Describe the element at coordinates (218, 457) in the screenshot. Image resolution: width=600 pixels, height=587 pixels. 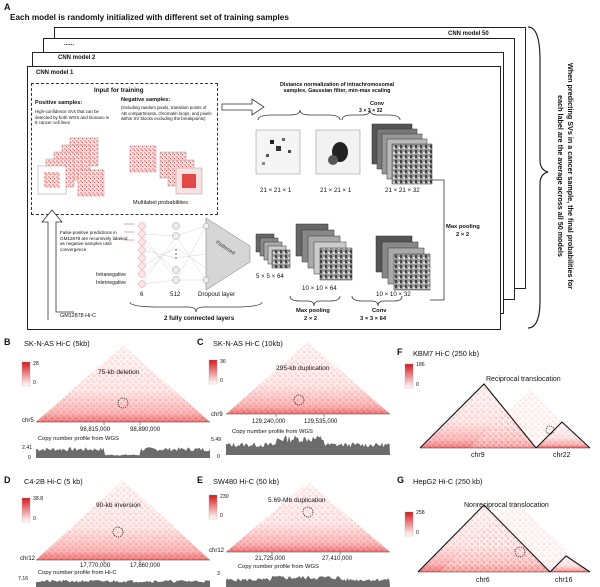
I see `panel-c-tmin: 0` at that location.